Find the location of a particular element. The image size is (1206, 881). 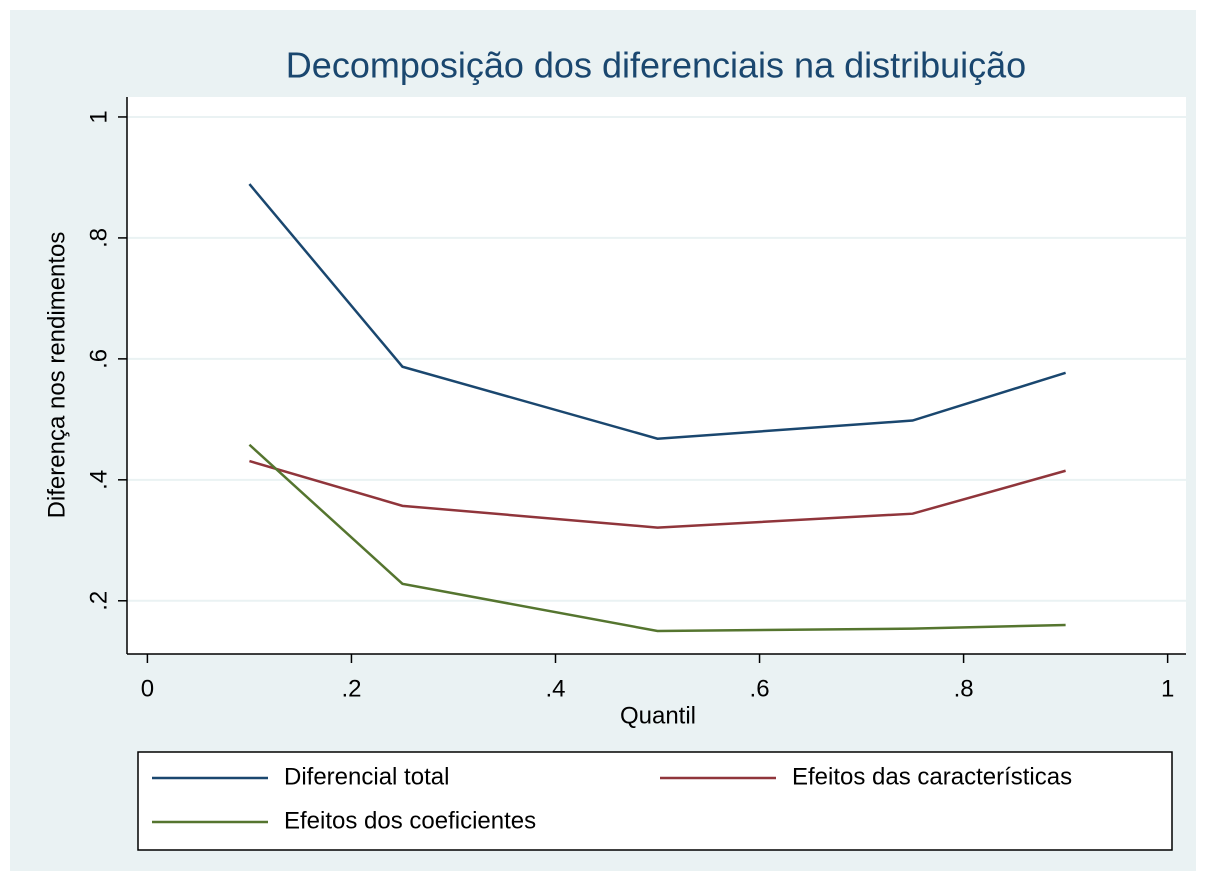

legend-label: Efeitos das características is located at coordinates (932, 776).